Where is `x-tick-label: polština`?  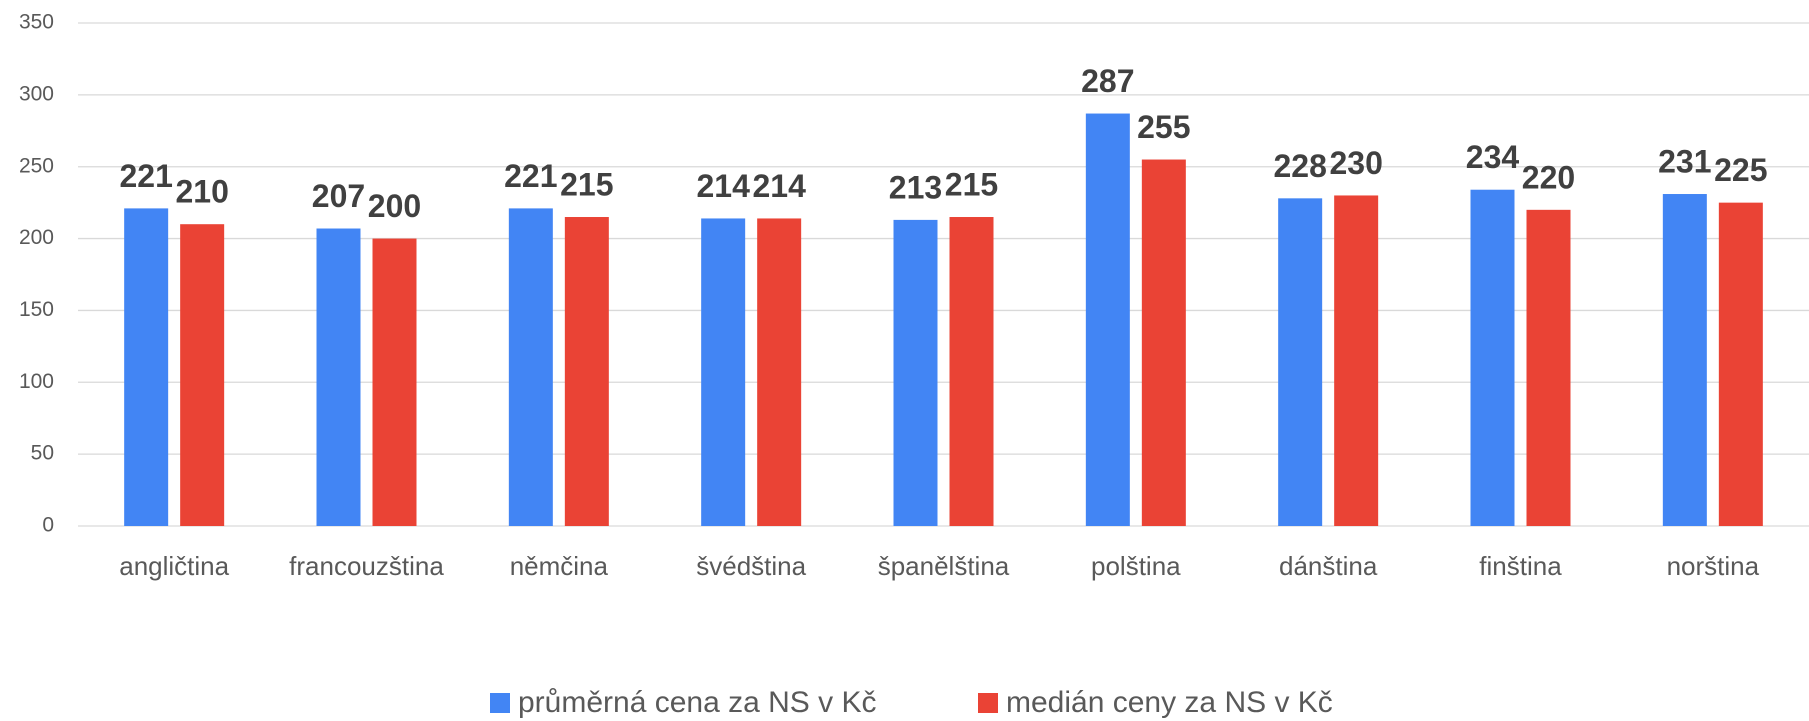
x-tick-label: polština is located at coordinates (1136, 566).